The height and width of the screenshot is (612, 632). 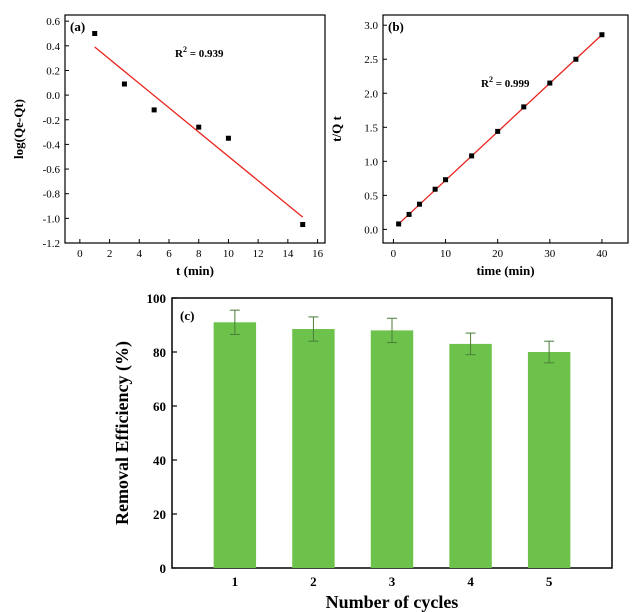 What do you see at coordinates (110, 254) in the screenshot?
I see `a-x-tick-label: 2` at bounding box center [110, 254].